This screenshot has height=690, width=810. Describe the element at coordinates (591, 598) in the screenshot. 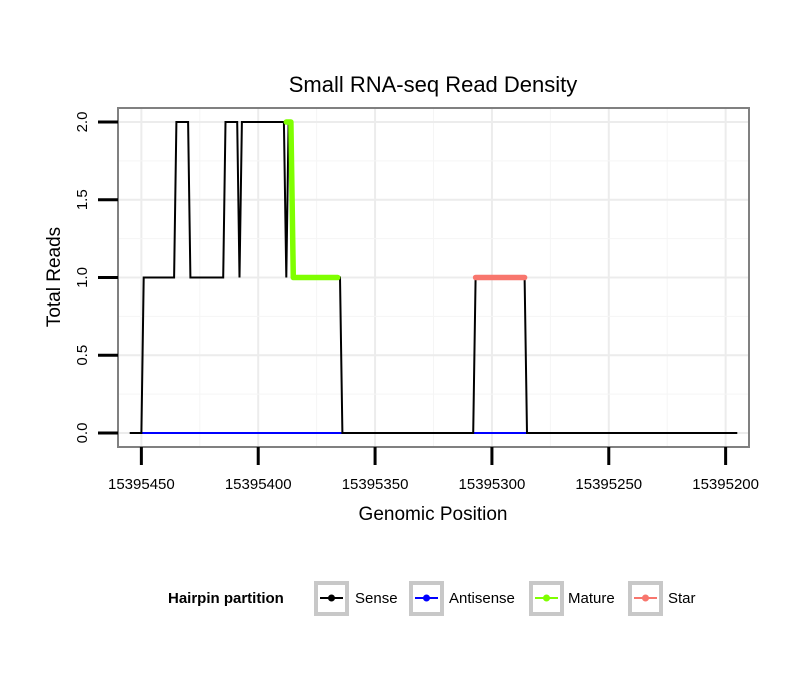

I see `legend-label: Mature` at that location.